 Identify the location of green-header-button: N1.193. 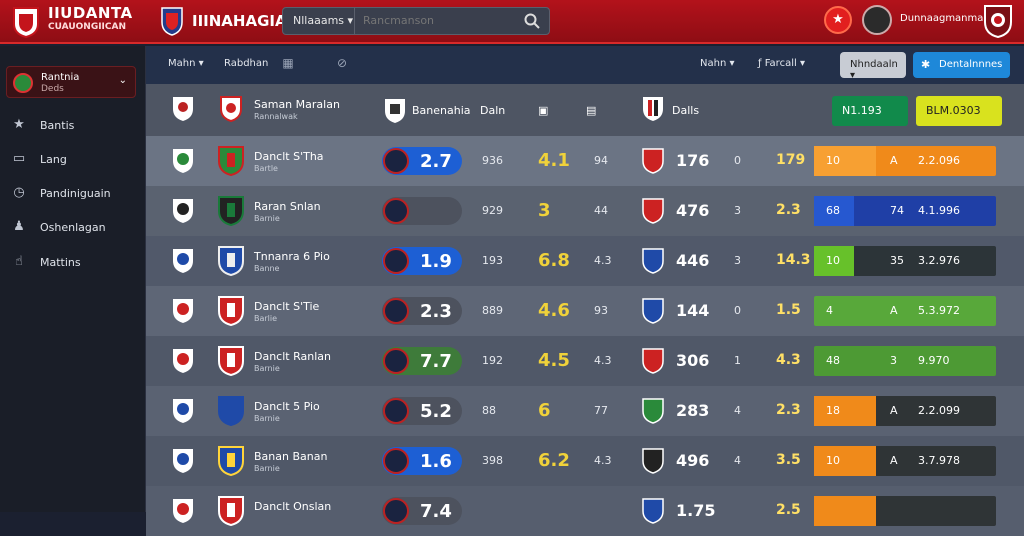
(870, 111).